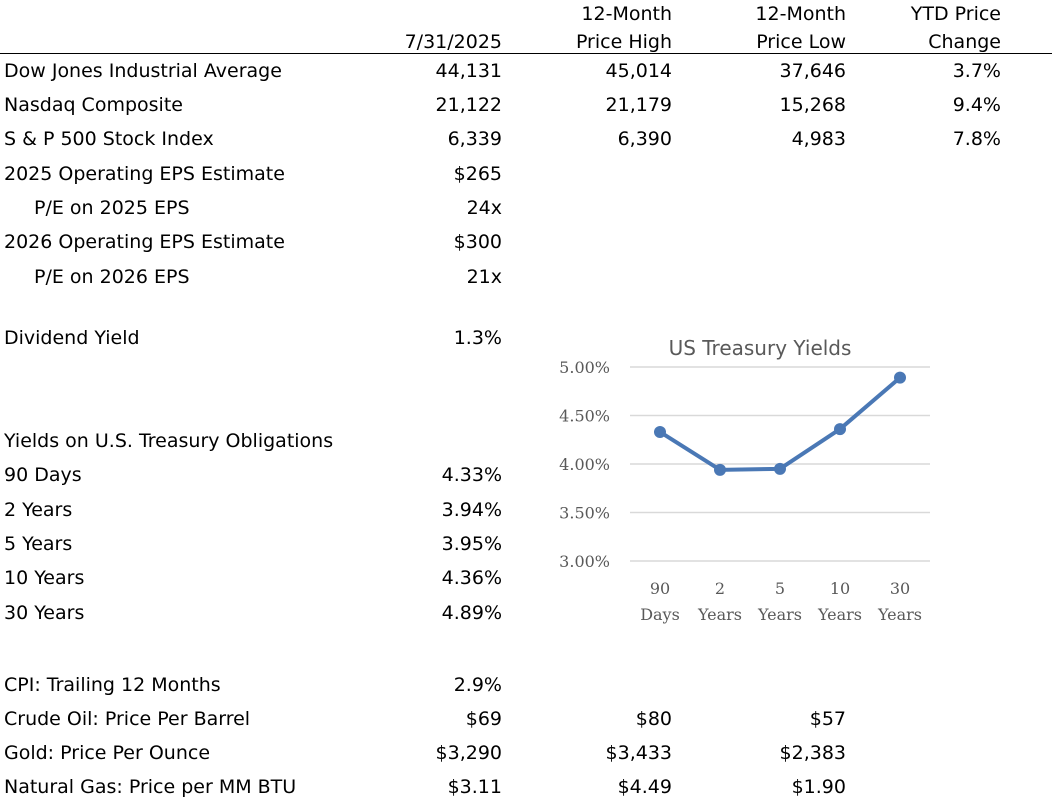 This screenshot has width=1052, height=805. I want to click on x-tick-label: 5, so click(780, 588).